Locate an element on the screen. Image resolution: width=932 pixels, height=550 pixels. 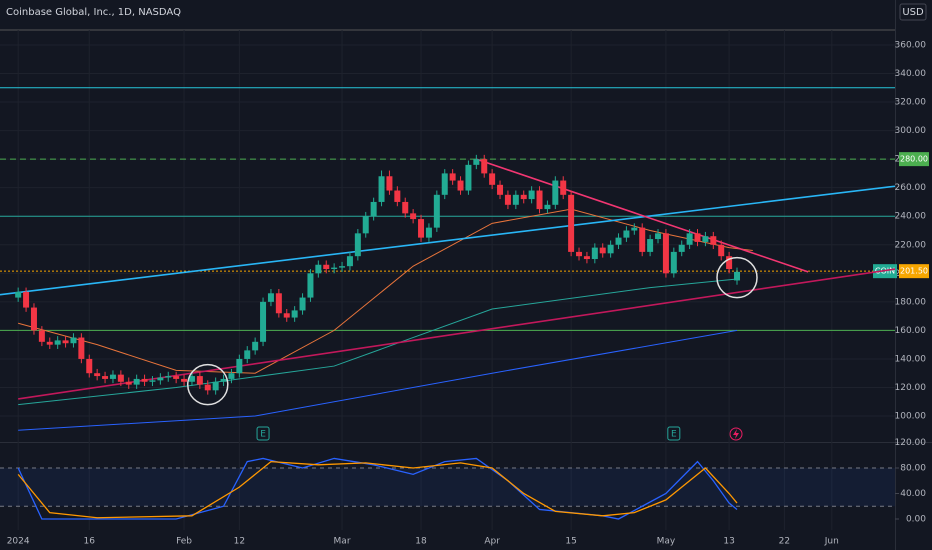
currency-box is located at coordinates (913, 12).